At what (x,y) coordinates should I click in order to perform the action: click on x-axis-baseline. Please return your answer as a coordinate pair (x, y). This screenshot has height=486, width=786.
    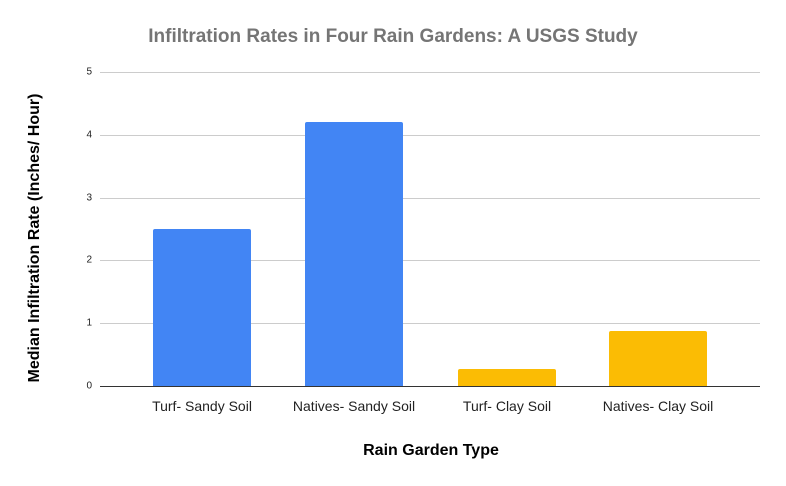
    Looking at the image, I should click on (430, 386).